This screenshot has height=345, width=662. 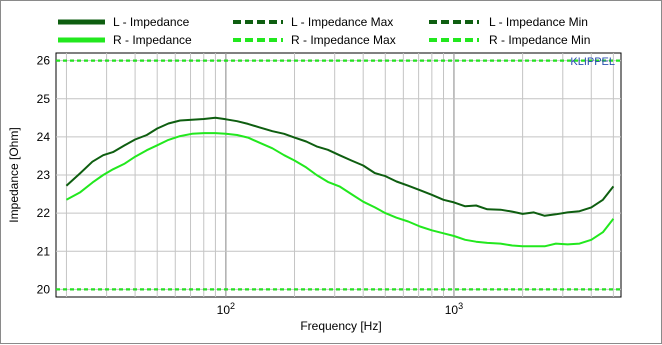 I want to click on y-tick-label: 24, so click(x=44, y=137).